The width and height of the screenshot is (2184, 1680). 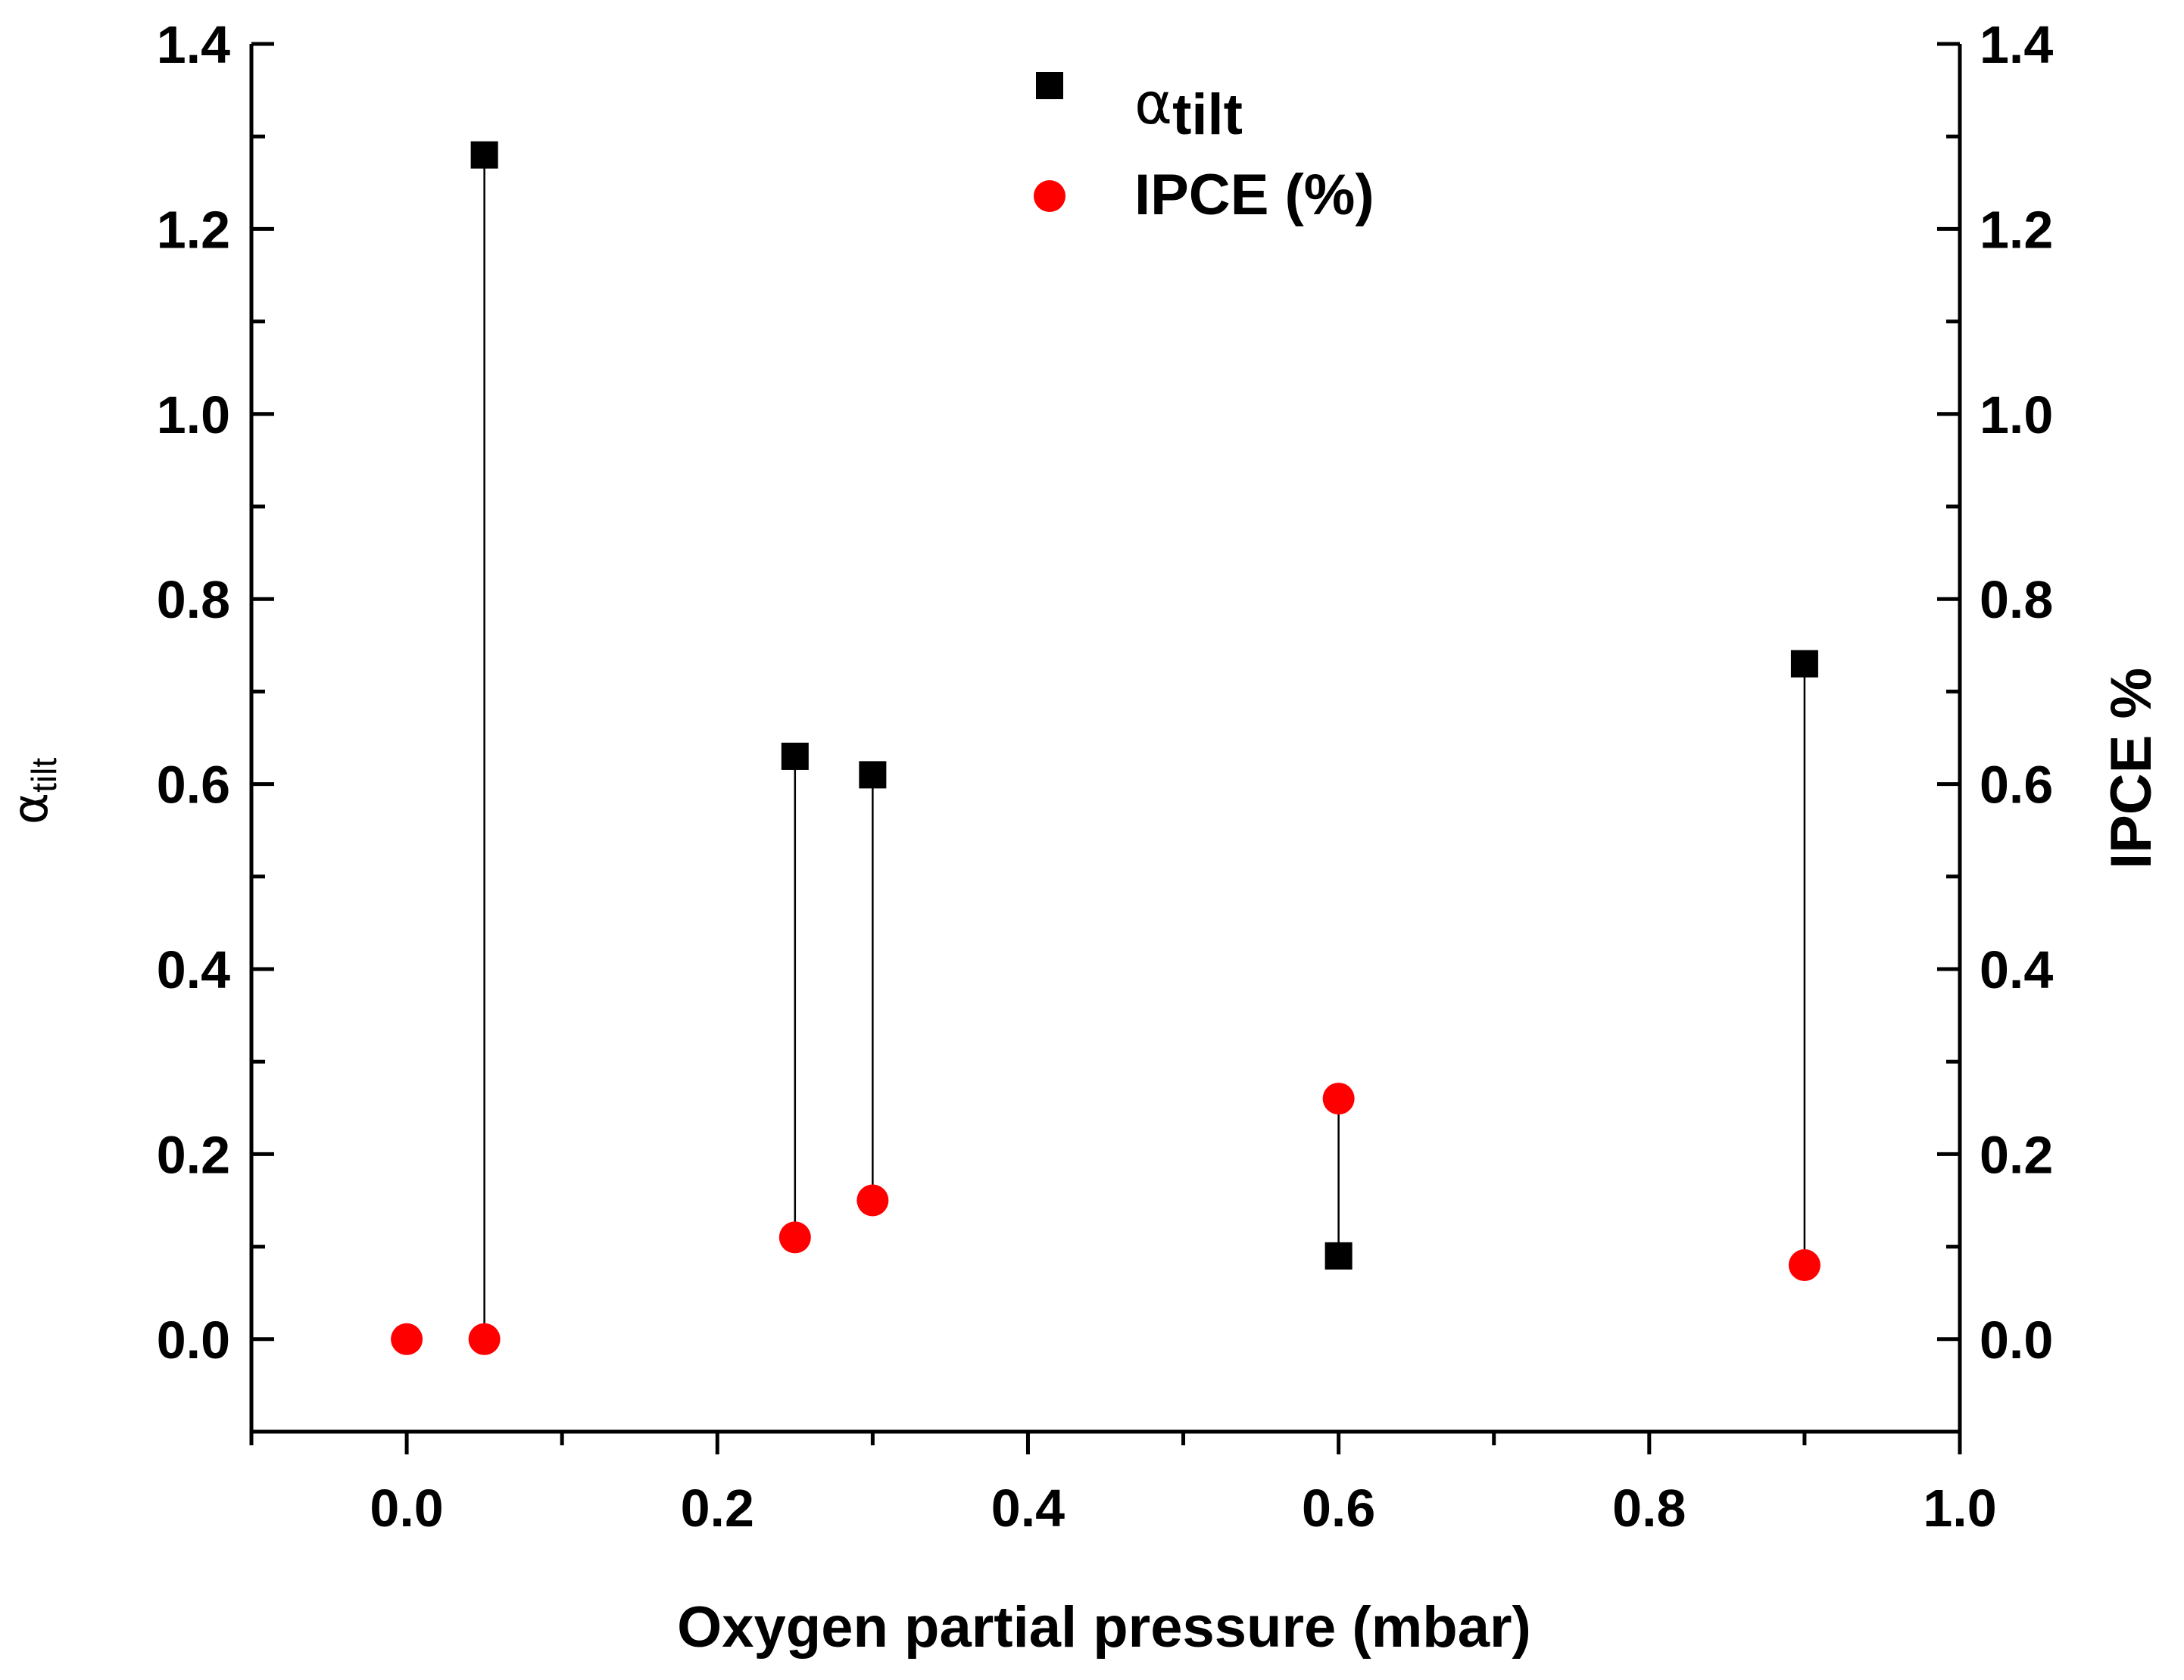 What do you see at coordinates (1338, 1508) in the screenshot?
I see `x-tick-label: 0.6` at bounding box center [1338, 1508].